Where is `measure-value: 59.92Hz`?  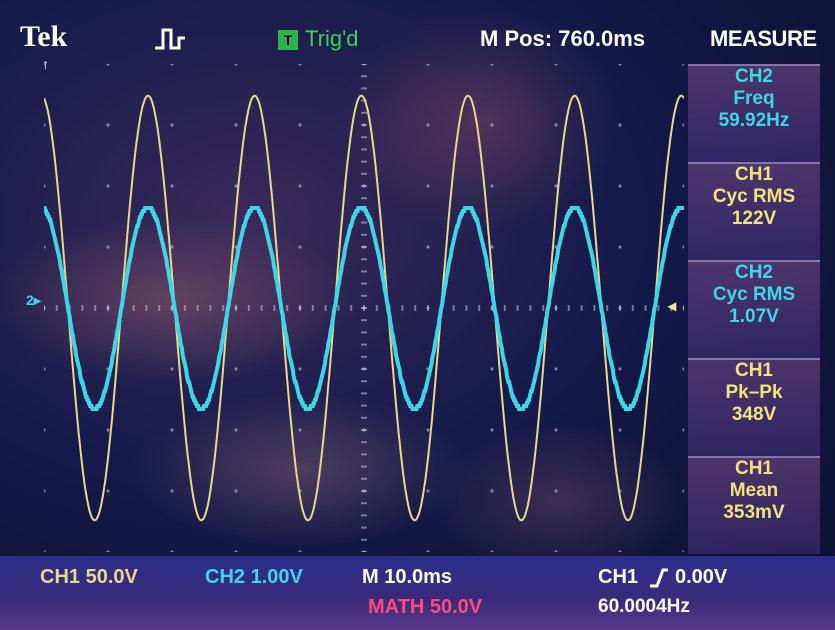
measure-value: 59.92Hz is located at coordinates (754, 120).